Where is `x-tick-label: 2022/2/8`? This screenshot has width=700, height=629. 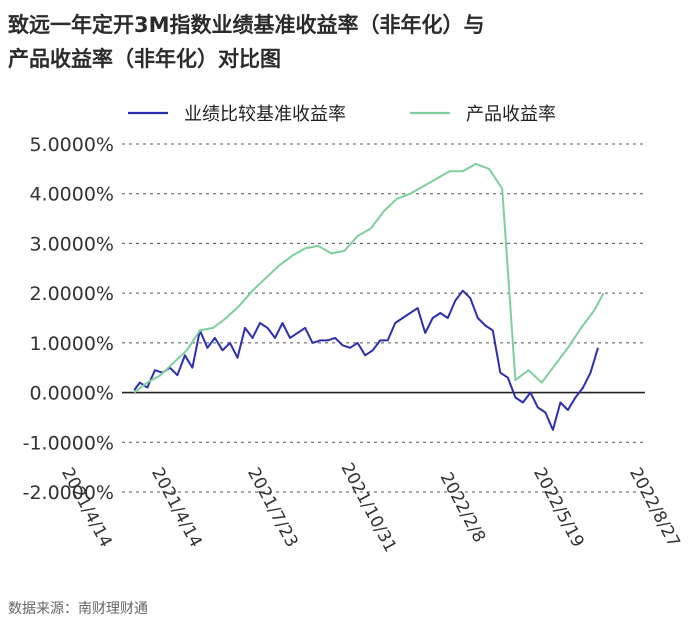
x-tick-label: 2022/2/8 is located at coordinates (463, 507).